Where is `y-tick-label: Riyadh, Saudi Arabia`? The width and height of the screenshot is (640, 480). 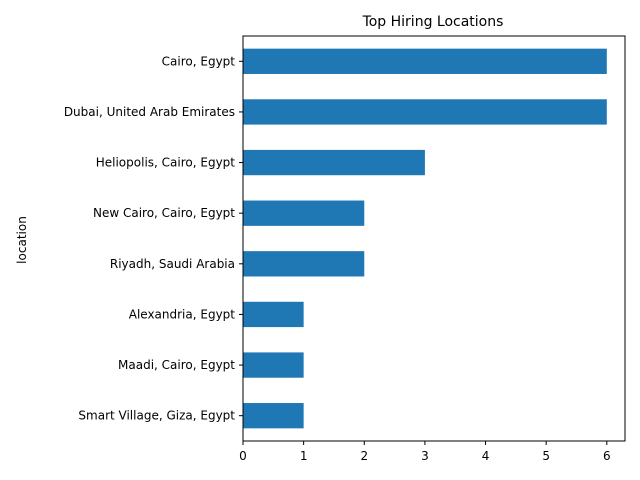
y-tick-label: Riyadh, Saudi Arabia is located at coordinates (172, 264).